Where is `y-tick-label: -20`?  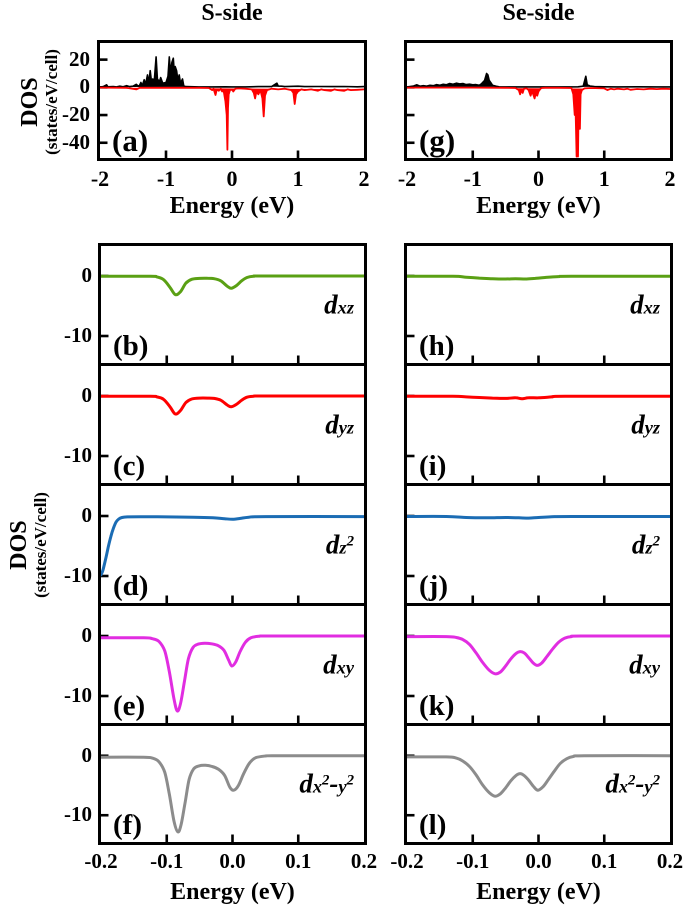
y-tick-label: -20 is located at coordinates (76, 114).